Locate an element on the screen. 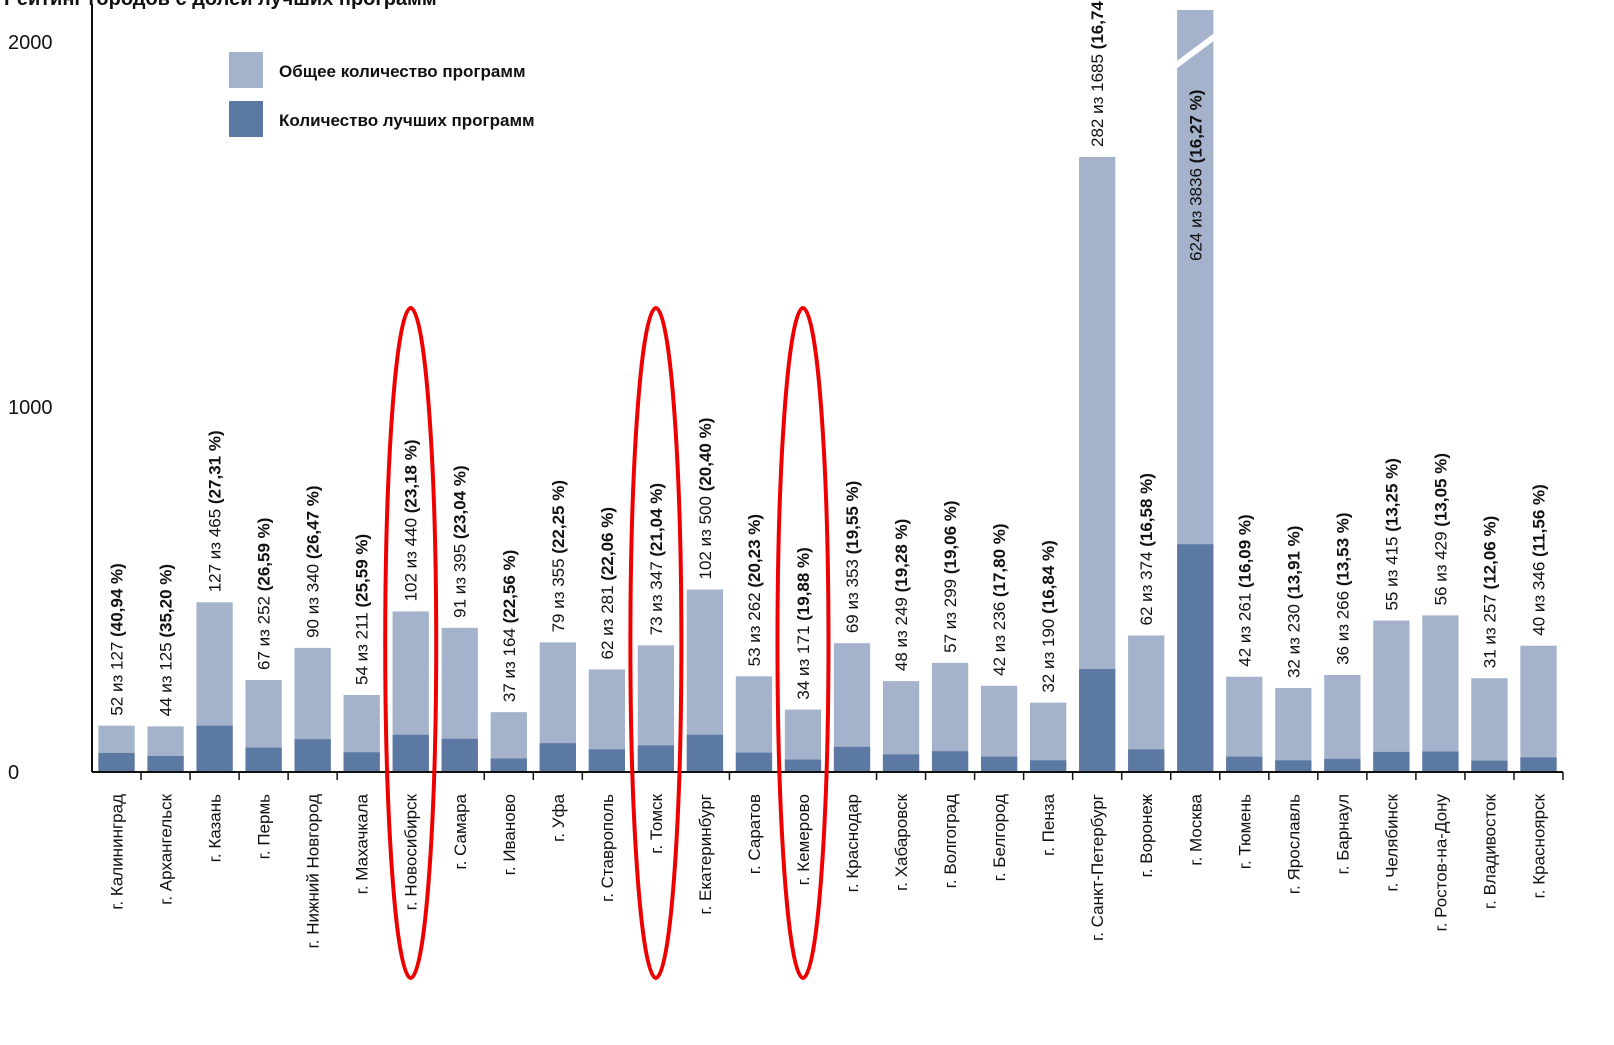  data-label: 90 из 340 (26,47 %) is located at coordinates (313, 561).